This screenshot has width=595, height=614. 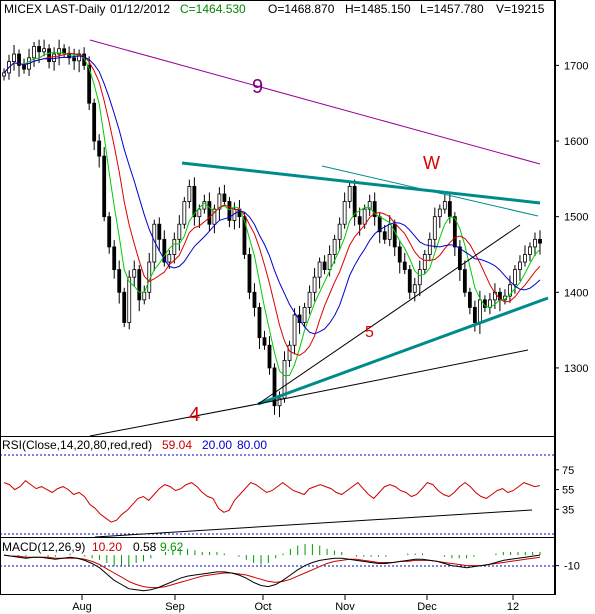 What do you see at coordinates (568, 471) in the screenshot?
I see `rsi-tick-label: 75` at bounding box center [568, 471].